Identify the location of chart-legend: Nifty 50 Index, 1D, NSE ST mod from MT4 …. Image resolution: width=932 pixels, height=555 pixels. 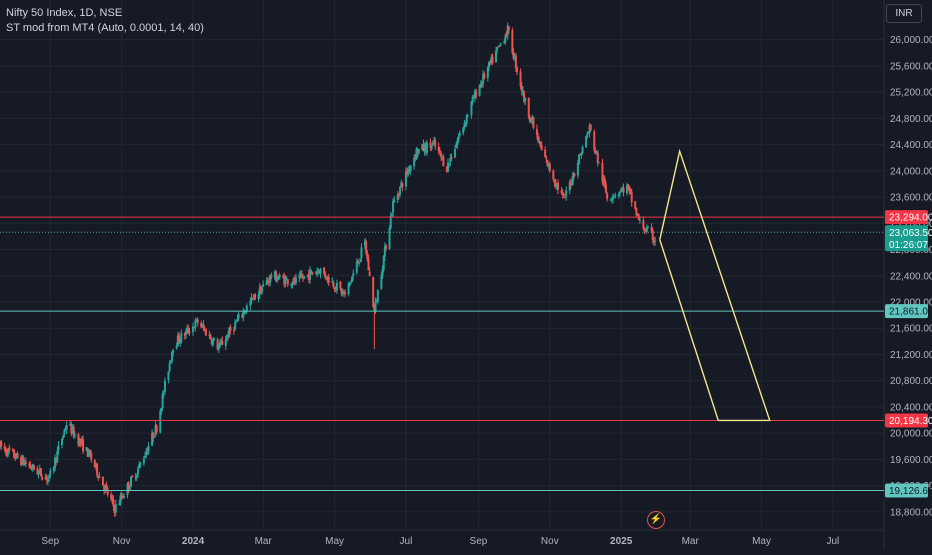
(105, 21).